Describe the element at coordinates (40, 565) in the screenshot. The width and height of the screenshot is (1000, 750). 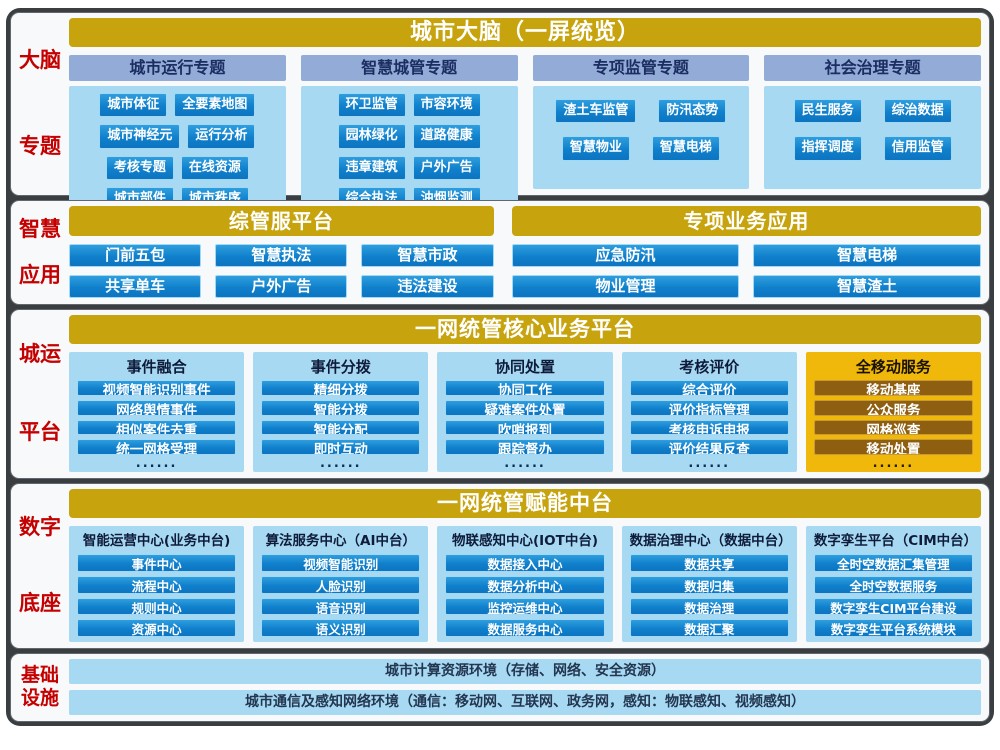
I see `side-label-digital: 数字 底座` at that location.